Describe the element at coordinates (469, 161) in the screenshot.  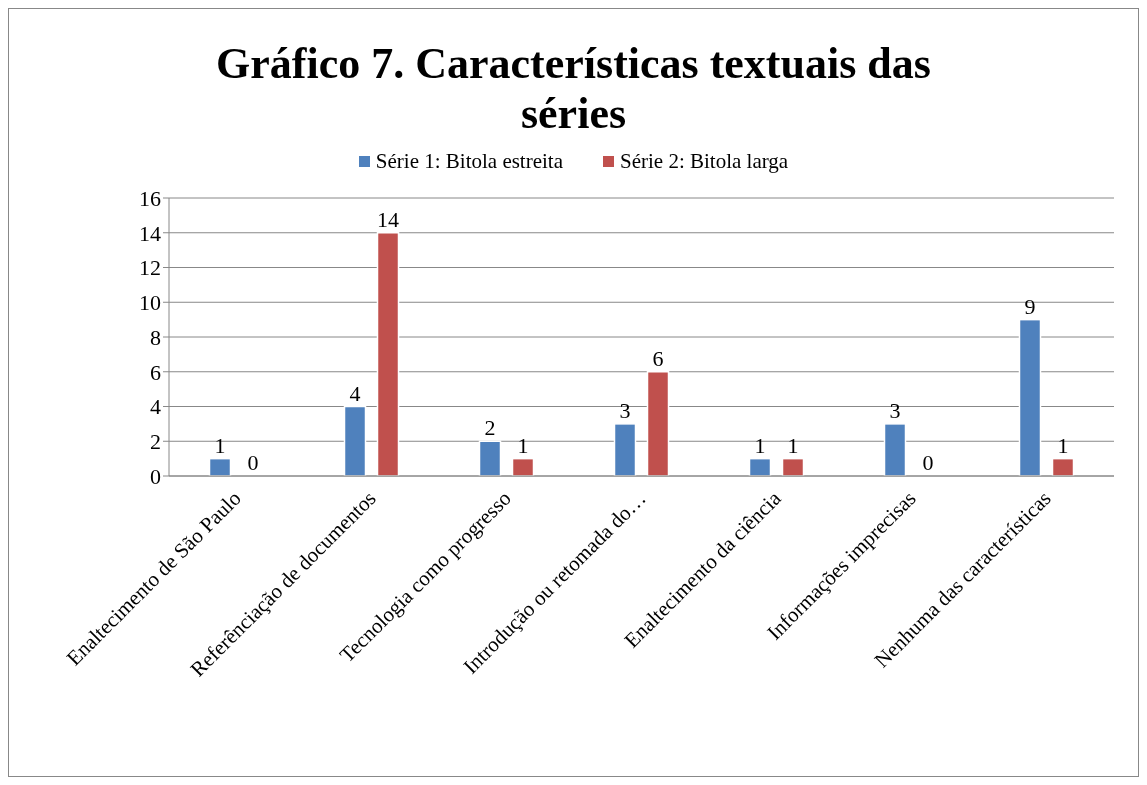
I see `legend-label: Série 1: Bitola estreita` at that location.